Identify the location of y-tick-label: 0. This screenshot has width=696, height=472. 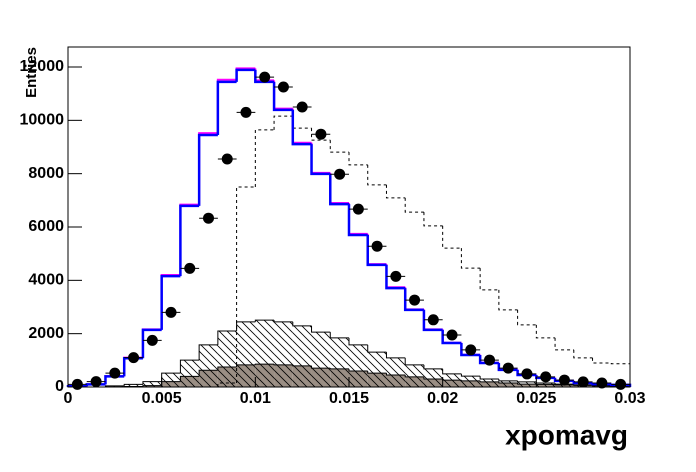
(59, 386).